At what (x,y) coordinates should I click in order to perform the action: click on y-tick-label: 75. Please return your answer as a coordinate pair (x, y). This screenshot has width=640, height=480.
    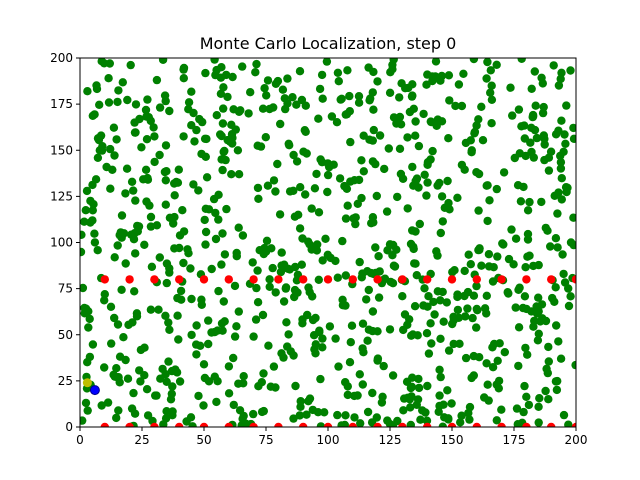
    Looking at the image, I should click on (65, 289).